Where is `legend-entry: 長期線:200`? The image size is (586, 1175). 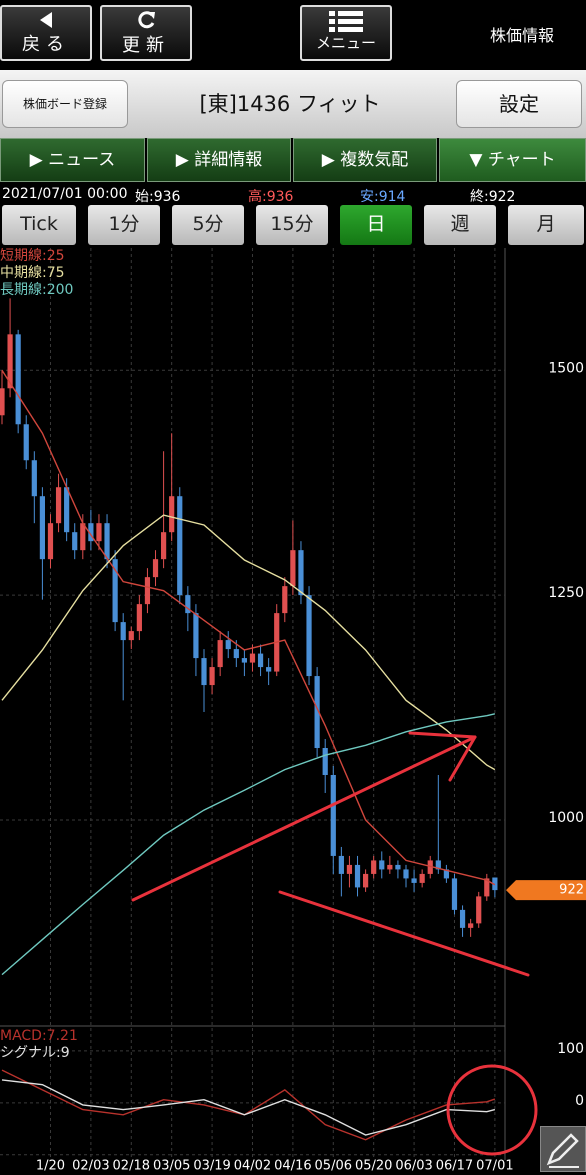 legend-entry: 長期線:200 is located at coordinates (36, 290).